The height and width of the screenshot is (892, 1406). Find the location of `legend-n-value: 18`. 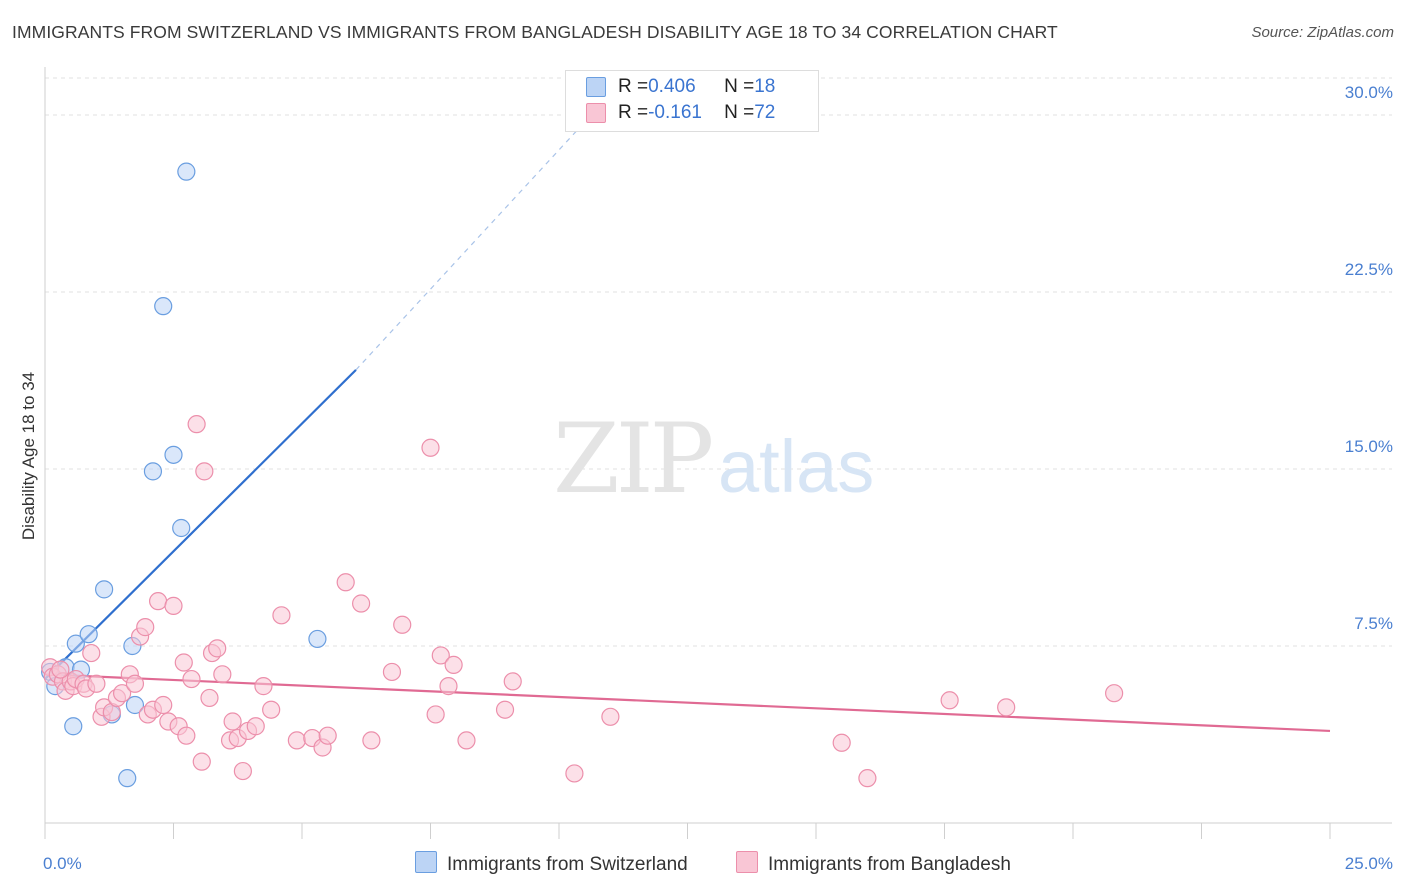

legend-n-value: 18 is located at coordinates (765, 86).